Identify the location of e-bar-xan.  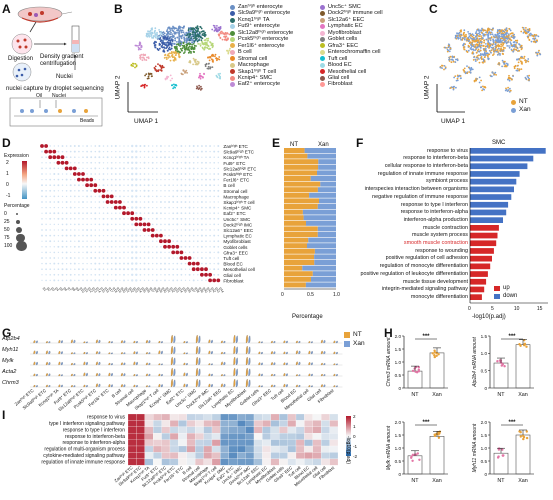
(321, 223).